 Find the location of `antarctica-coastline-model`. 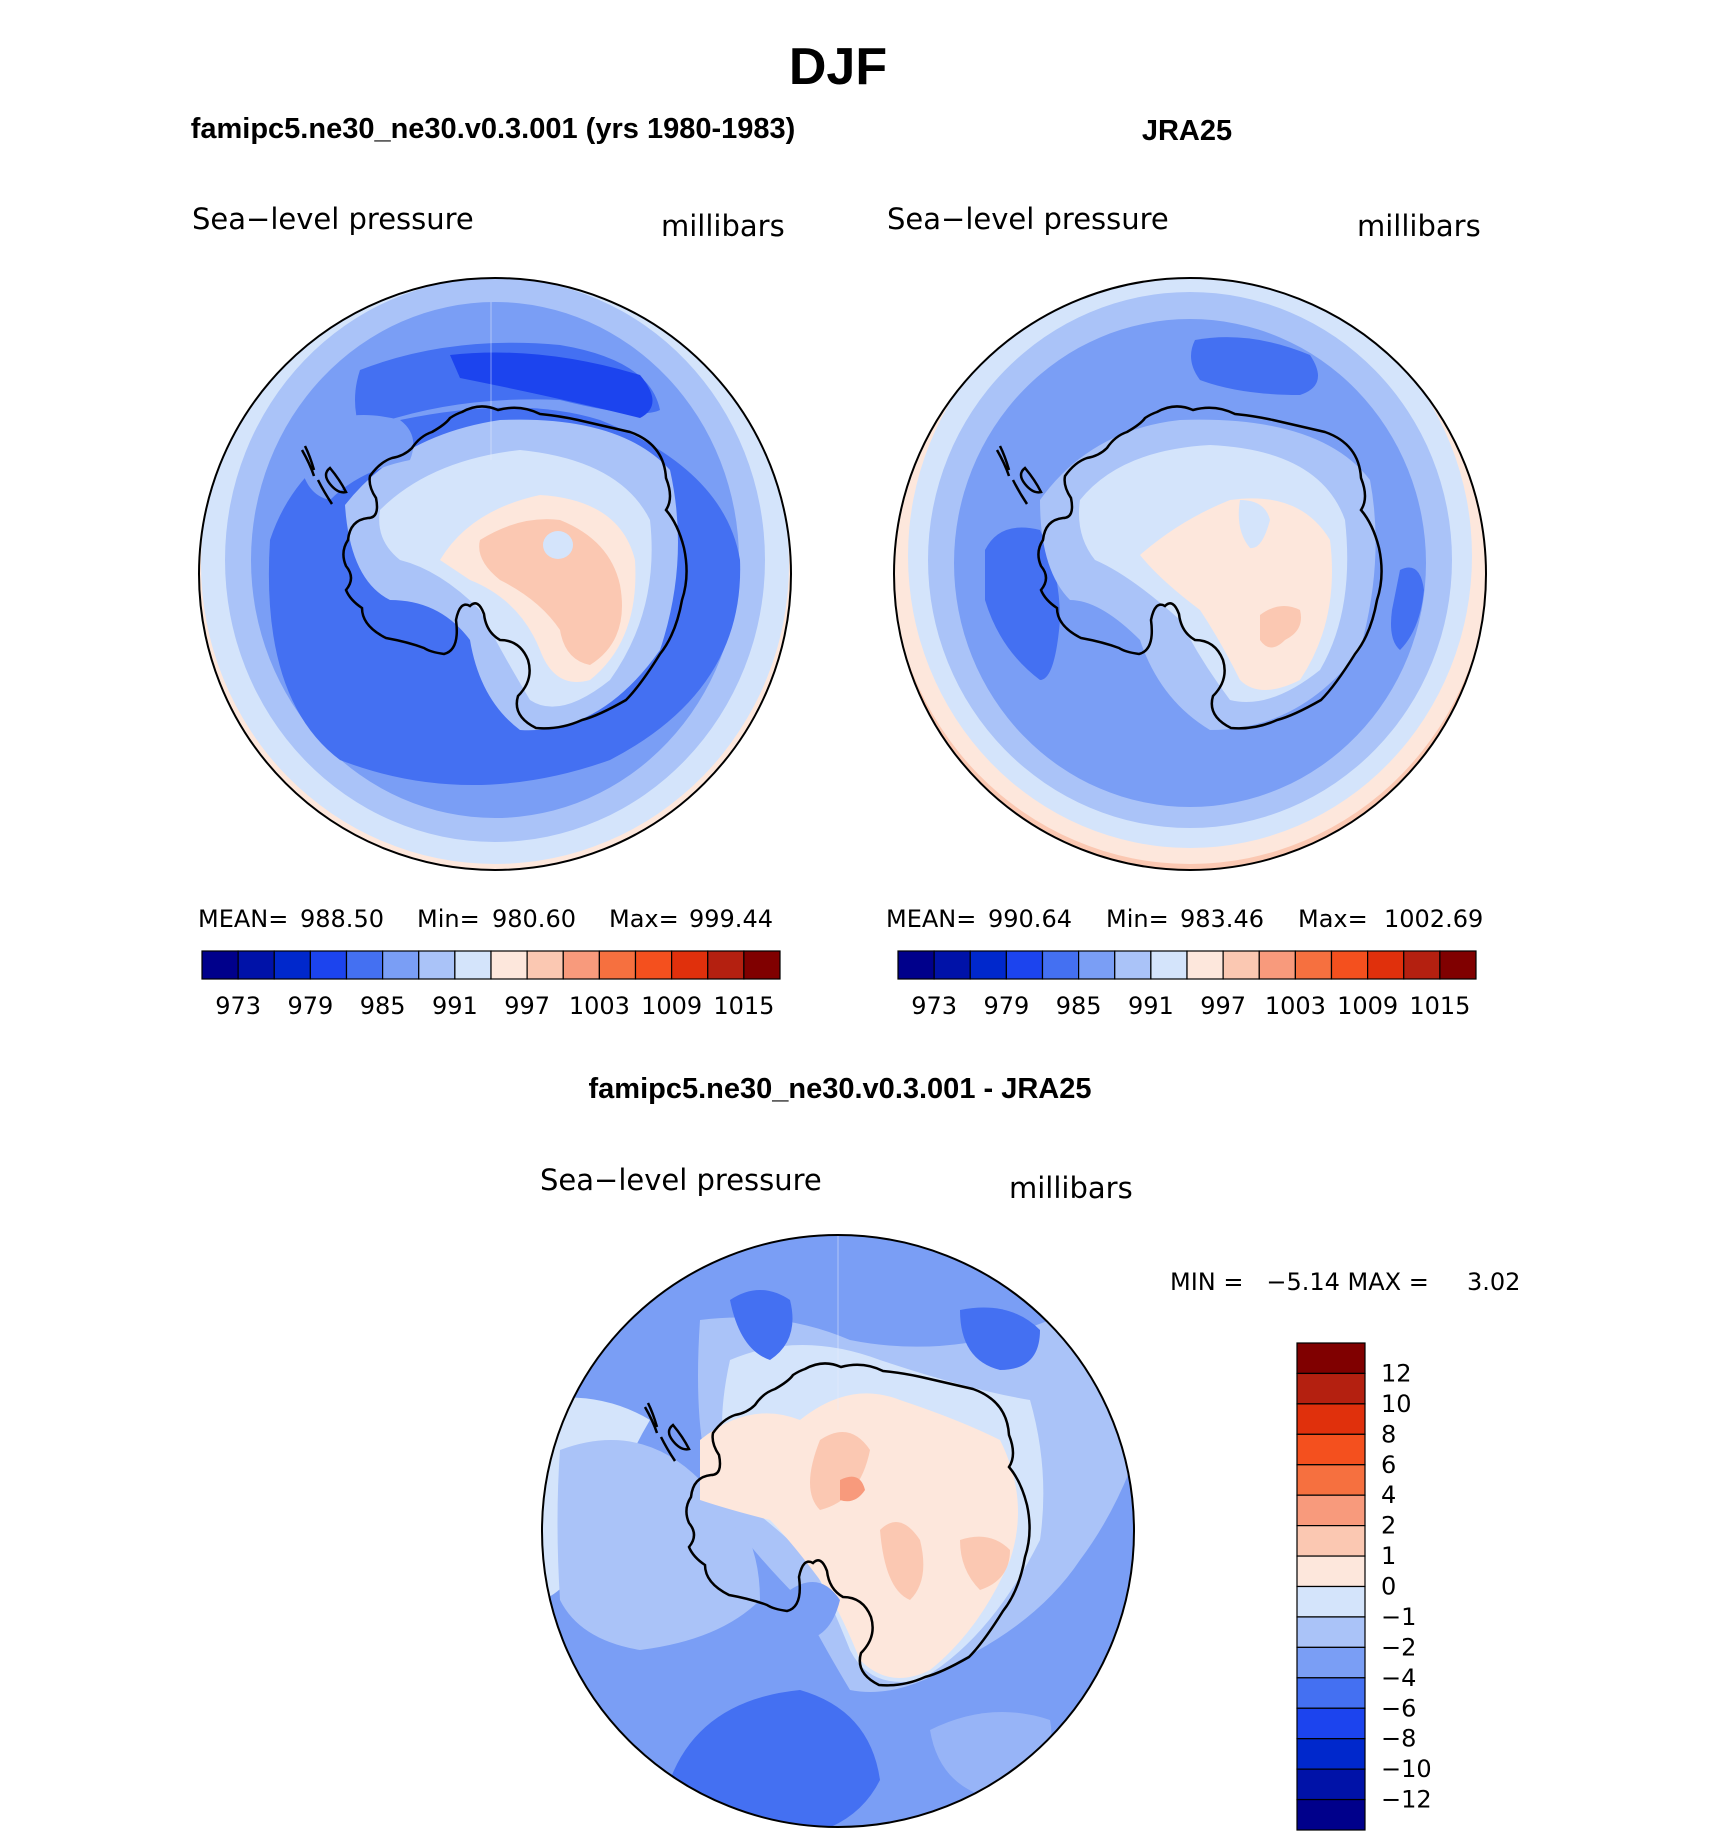

antarctica-coastline-model is located at coordinates (494, 567).